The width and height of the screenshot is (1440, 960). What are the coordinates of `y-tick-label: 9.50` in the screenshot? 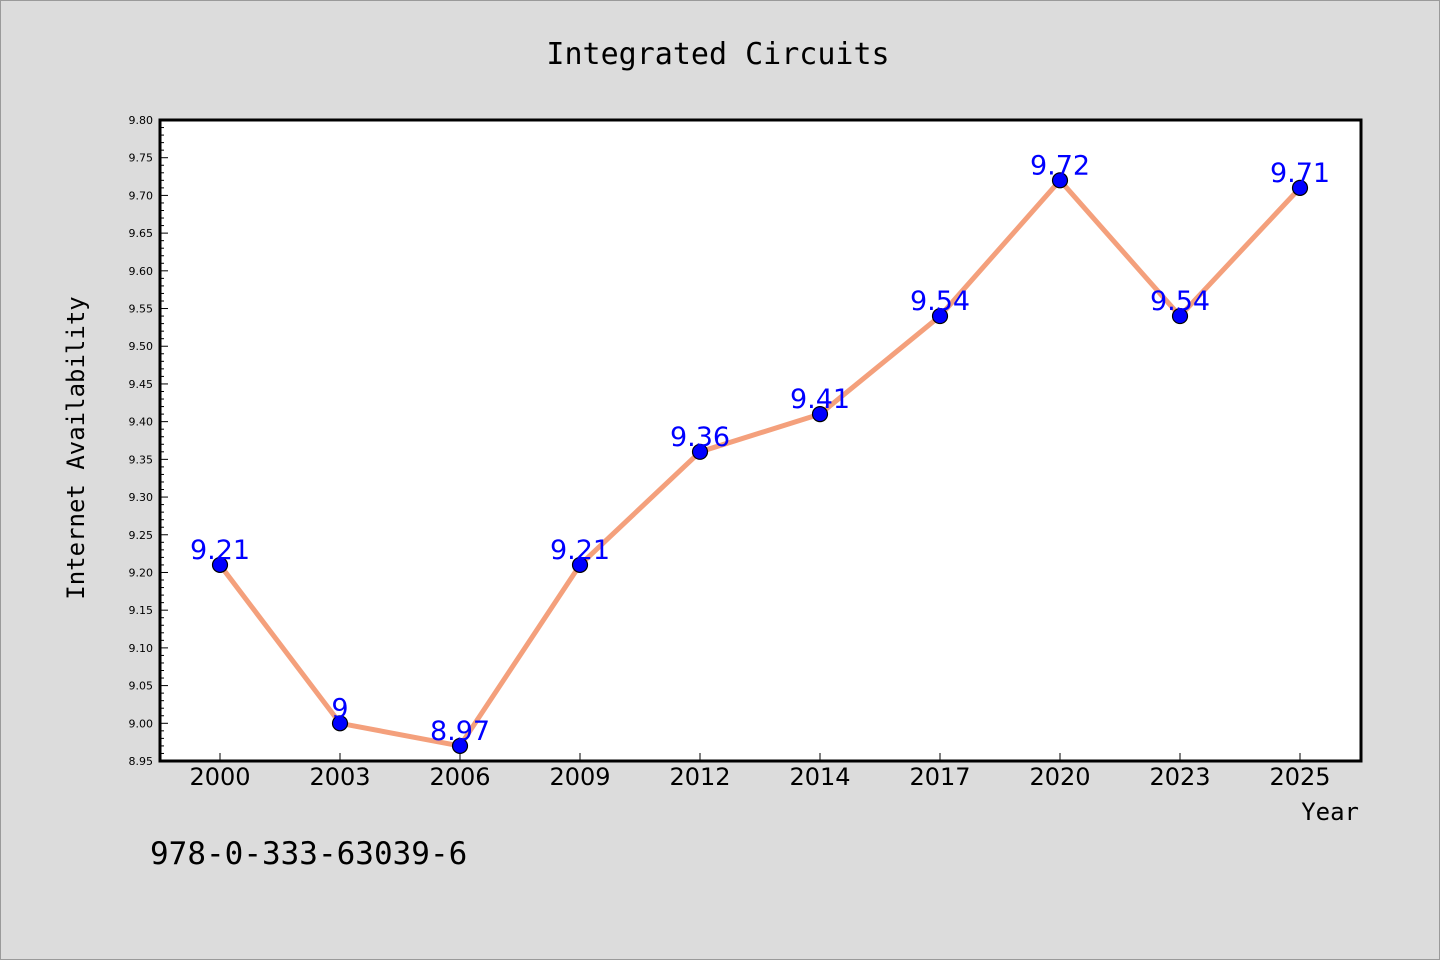 It's located at (141, 346).